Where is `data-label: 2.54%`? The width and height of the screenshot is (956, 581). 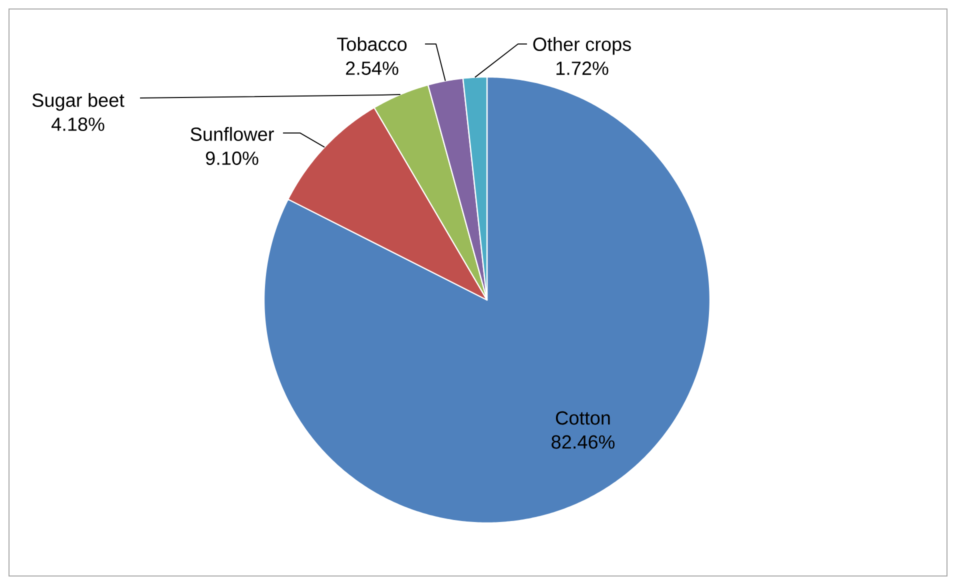
data-label: 2.54% is located at coordinates (372, 68).